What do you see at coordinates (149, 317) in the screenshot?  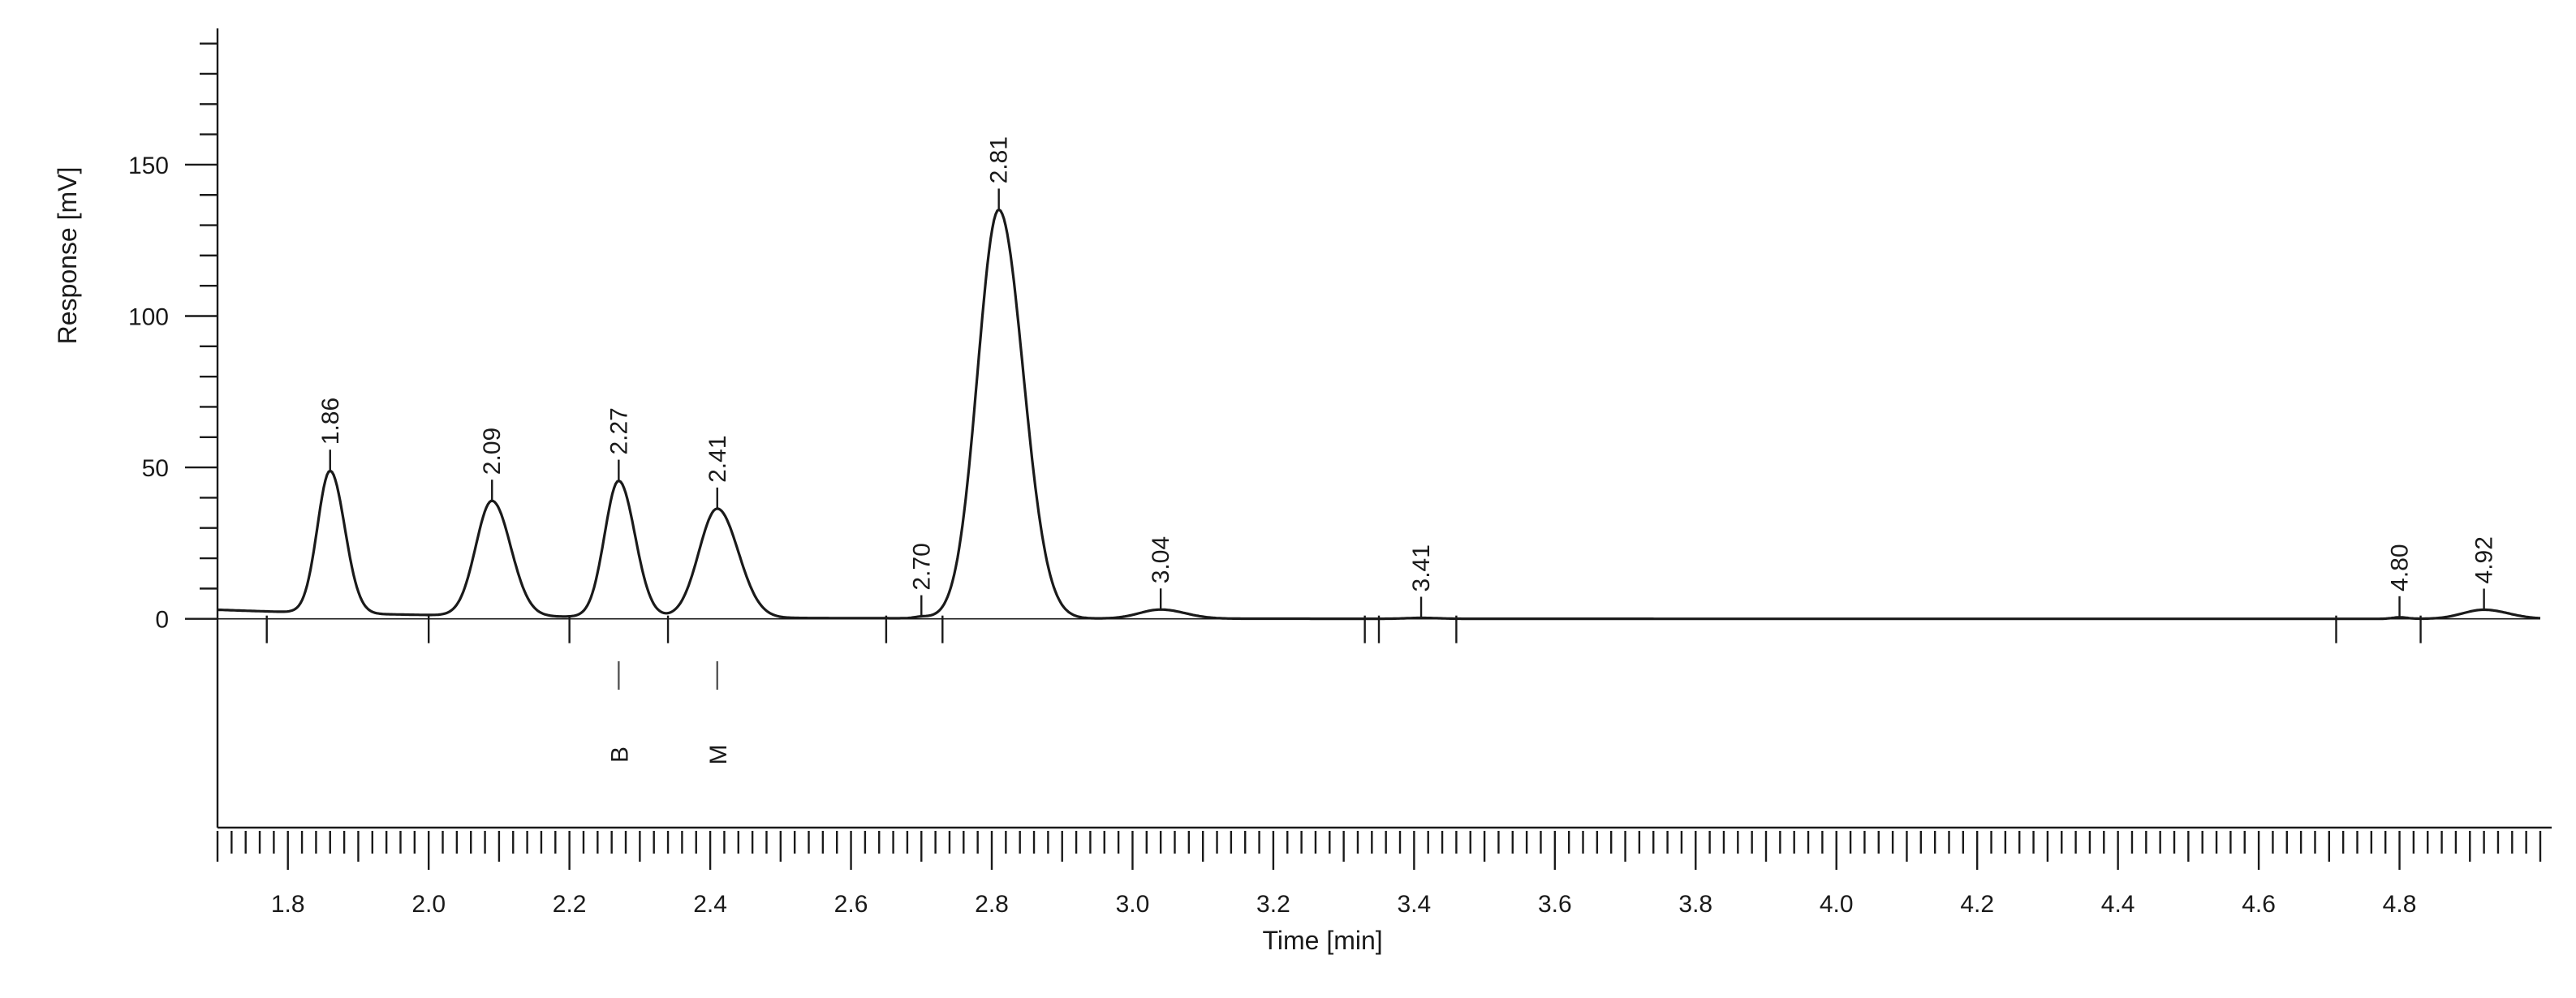 I see `y-tick-label: 100` at bounding box center [149, 317].